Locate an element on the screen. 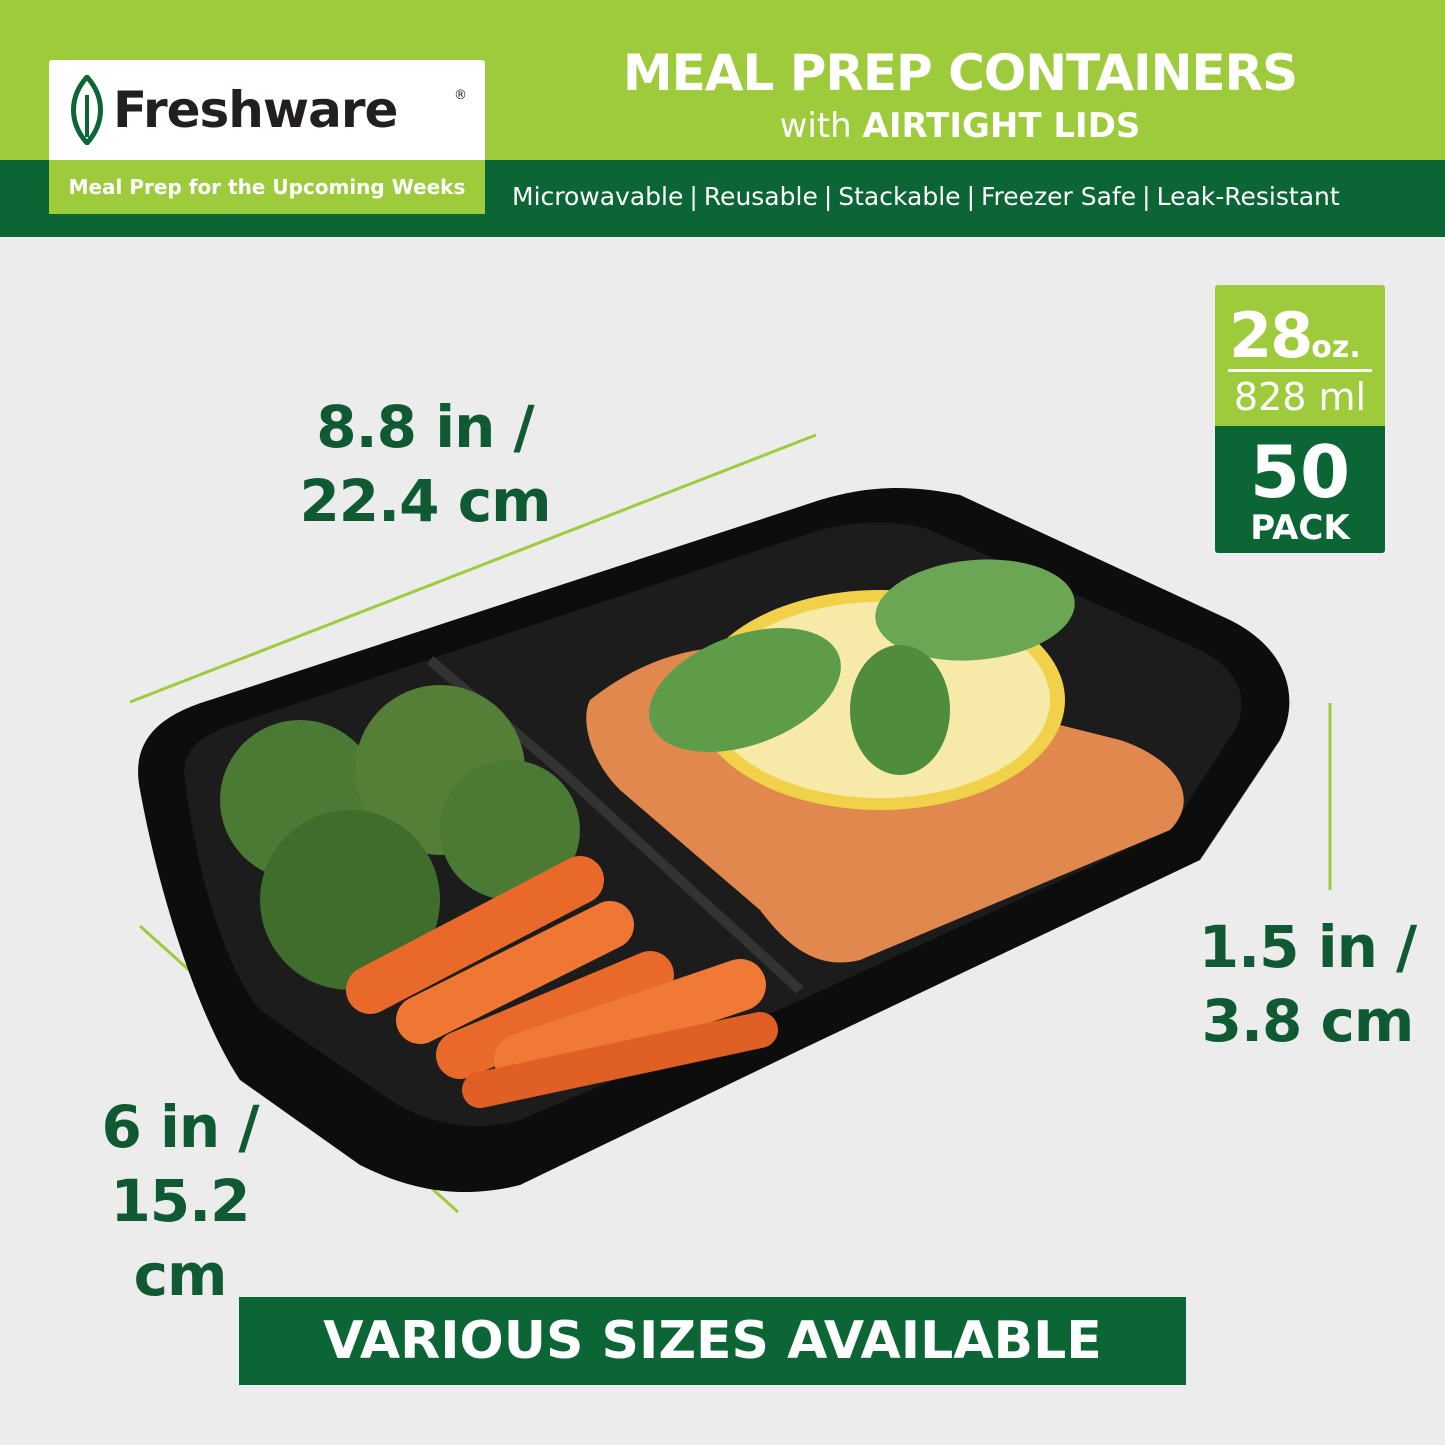  broccoli is located at coordinates (400, 837).